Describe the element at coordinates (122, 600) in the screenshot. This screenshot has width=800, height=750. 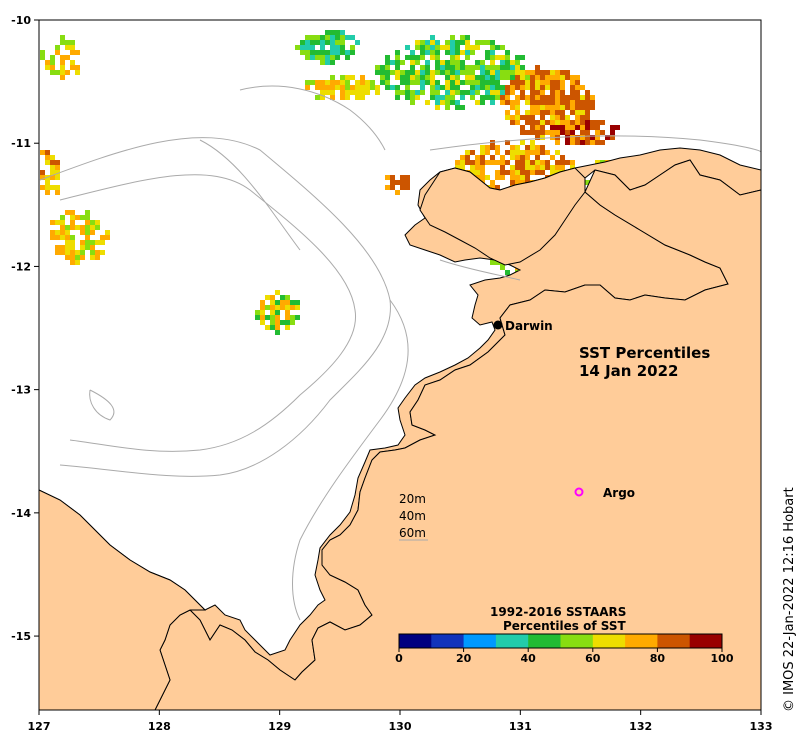
I see `southwest-land` at that location.